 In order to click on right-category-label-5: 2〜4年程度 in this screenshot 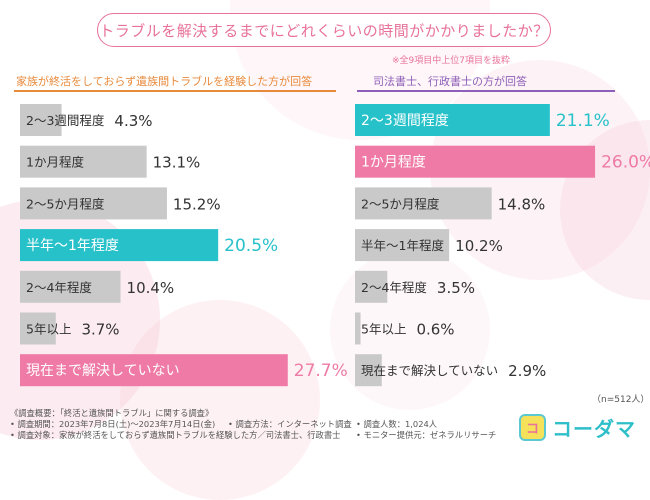, I will do `click(394, 287)`.